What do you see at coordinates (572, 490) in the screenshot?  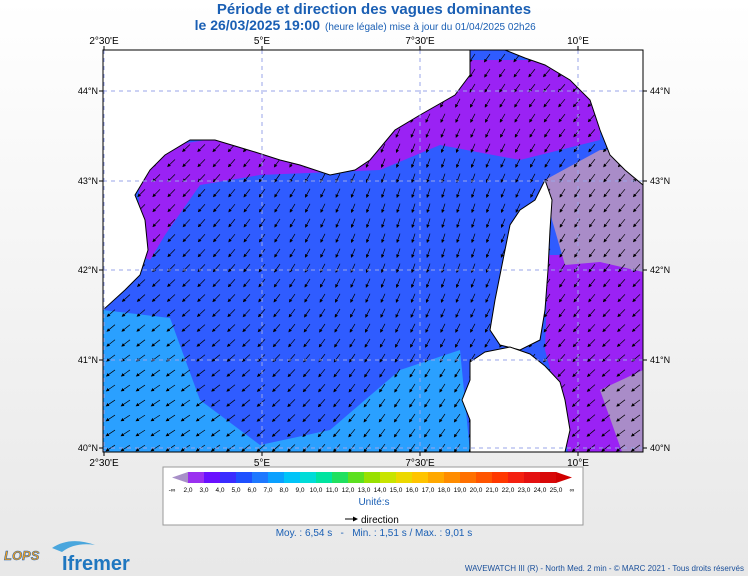 I see `colorbar-label: ∞` at bounding box center [572, 490].